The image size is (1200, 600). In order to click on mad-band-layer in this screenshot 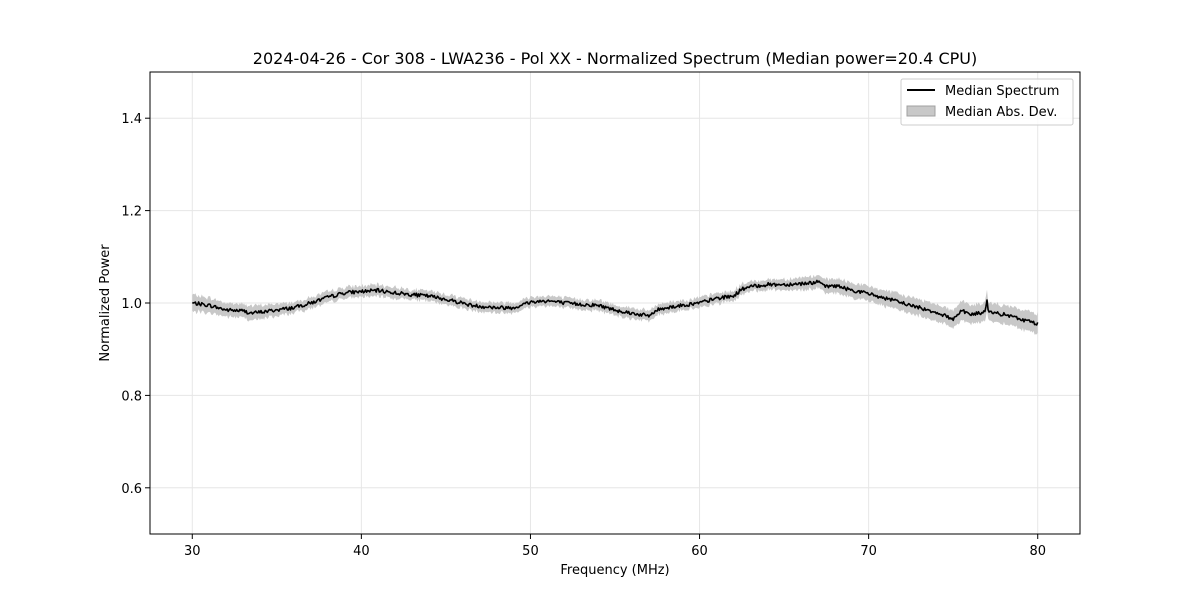, I will do `click(615, 304)`.